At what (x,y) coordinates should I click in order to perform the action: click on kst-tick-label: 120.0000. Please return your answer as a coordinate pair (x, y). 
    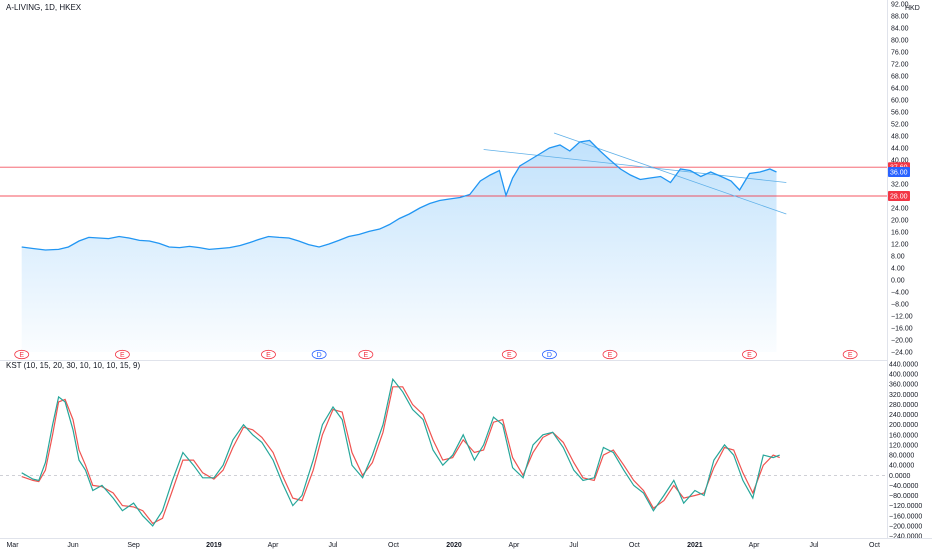
    Looking at the image, I should click on (903, 445).